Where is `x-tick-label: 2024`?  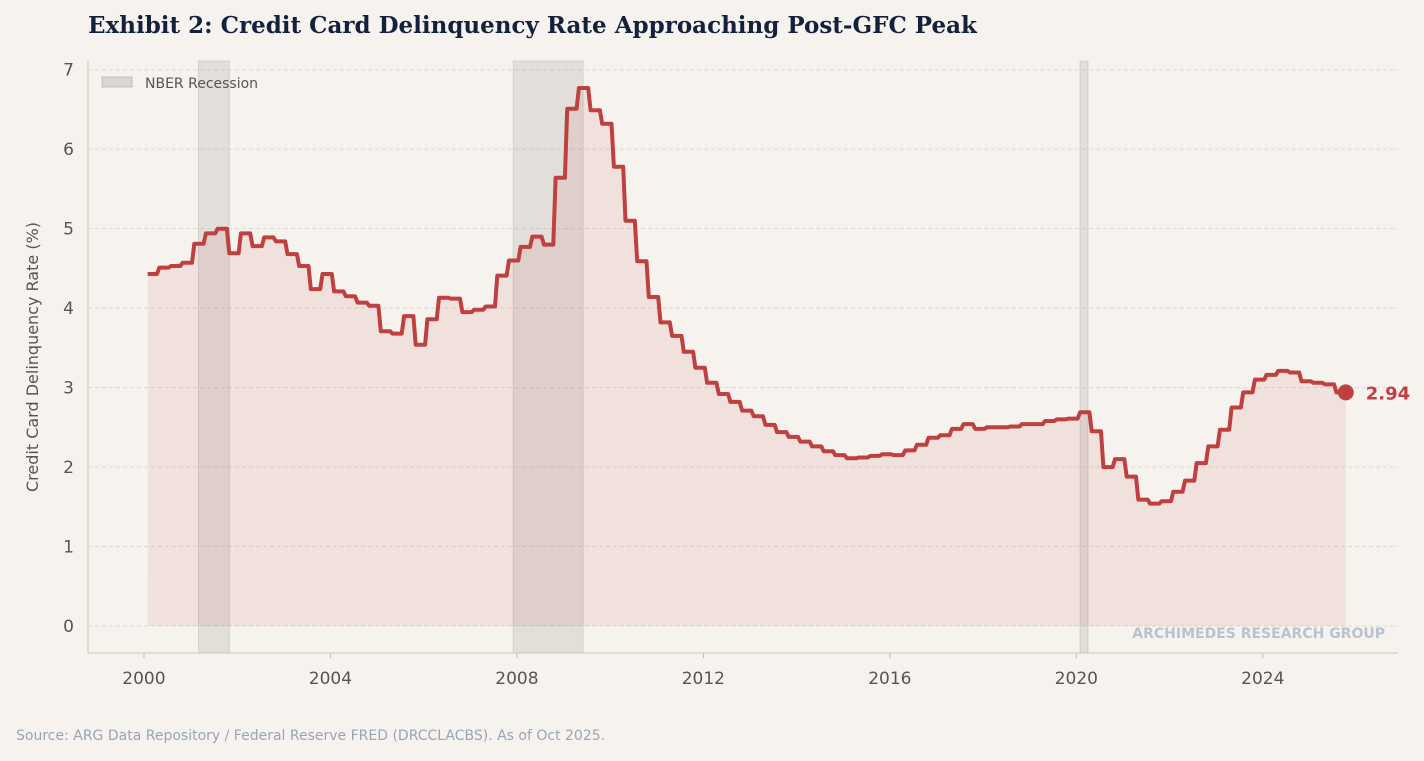 x-tick-label: 2024 is located at coordinates (1262, 679).